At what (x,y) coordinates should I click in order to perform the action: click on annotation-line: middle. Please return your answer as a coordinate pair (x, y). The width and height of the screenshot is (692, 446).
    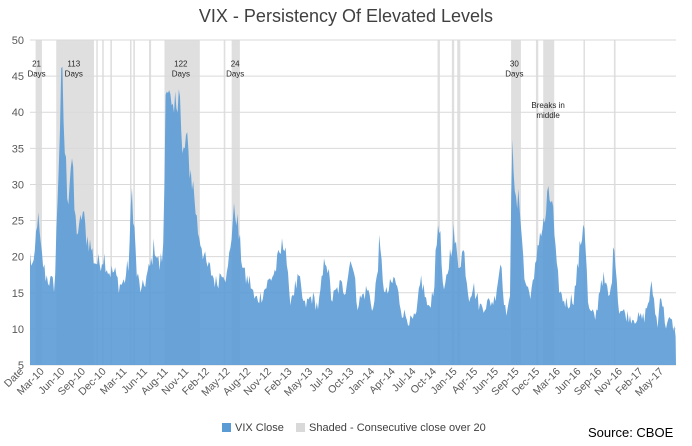
    Looking at the image, I should click on (548, 115).